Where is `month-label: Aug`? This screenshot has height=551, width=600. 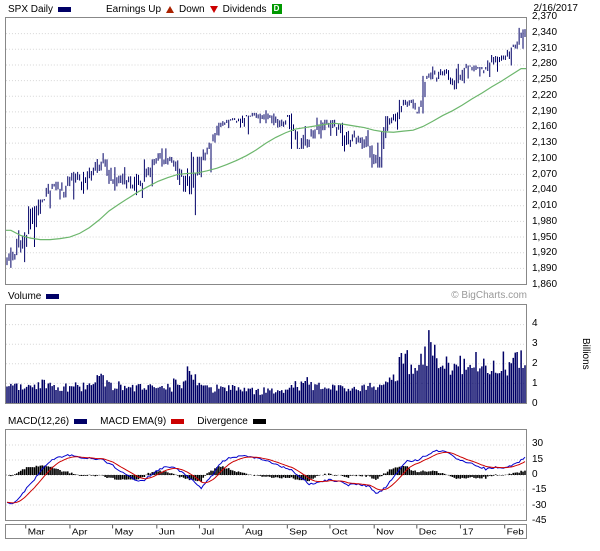 month-label: Aug is located at coordinates (254, 531).